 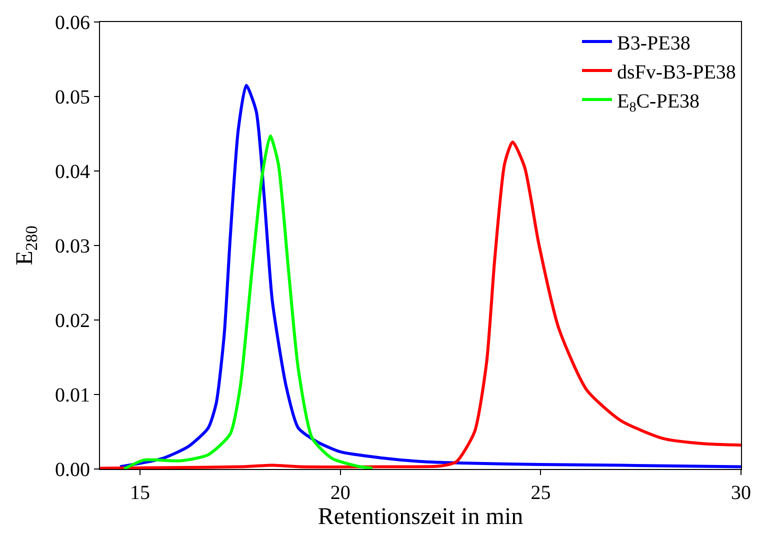 What do you see at coordinates (72, 470) in the screenshot?
I see `y-tick-label: 0.00` at bounding box center [72, 470].